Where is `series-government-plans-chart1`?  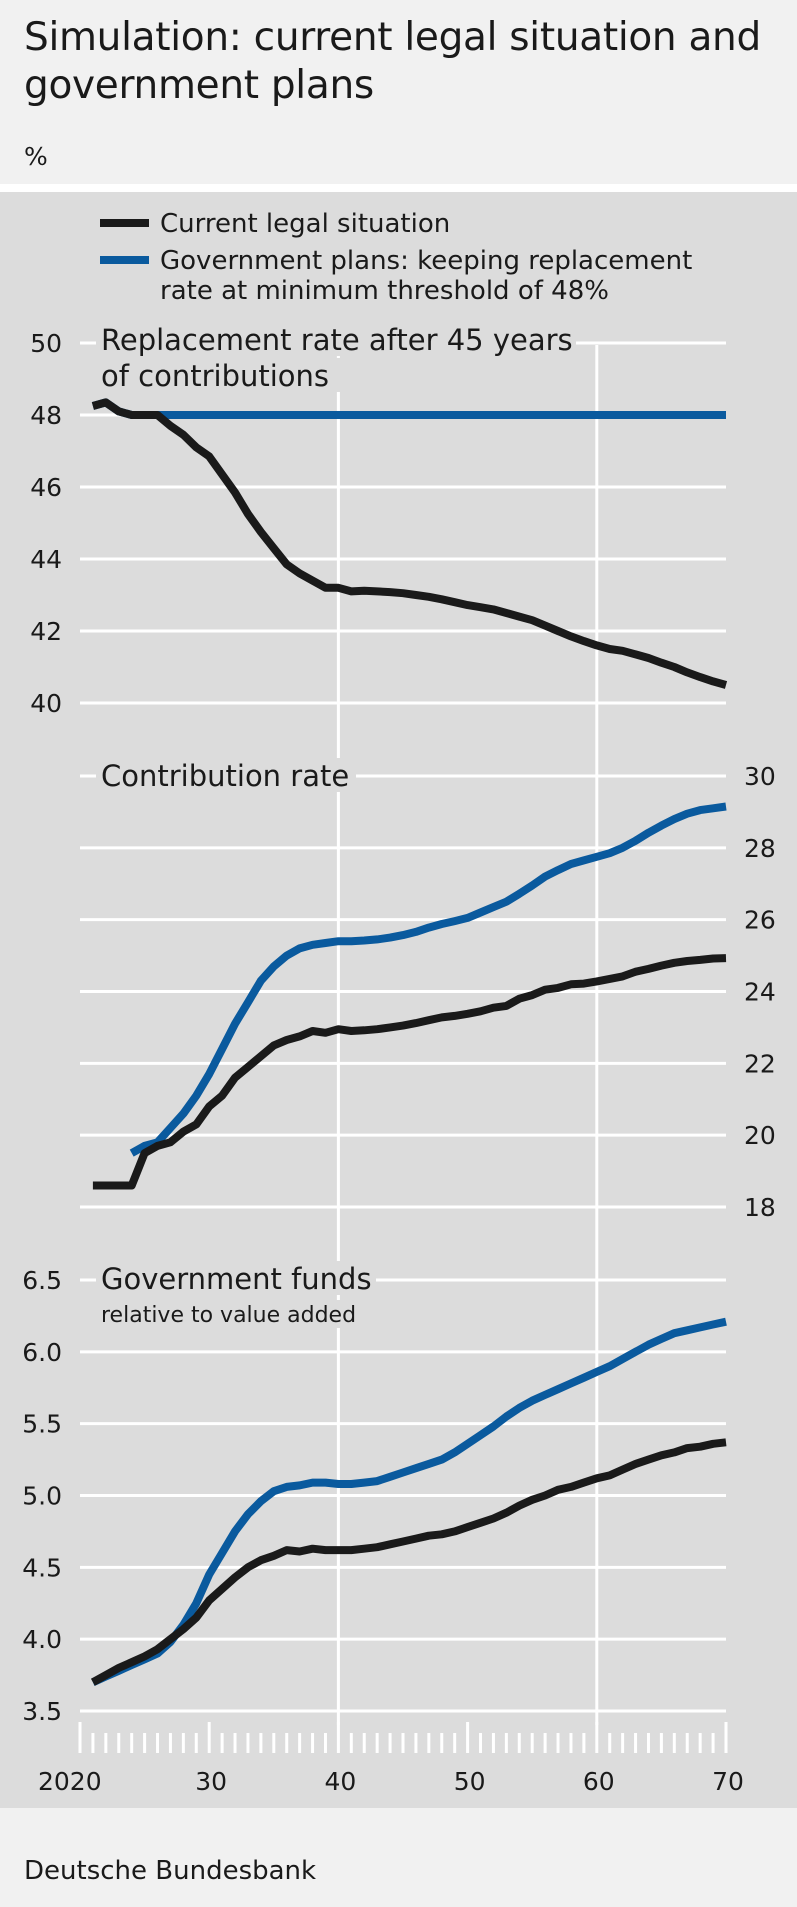
series-government-plans-chart1 is located at coordinates (408, 408).